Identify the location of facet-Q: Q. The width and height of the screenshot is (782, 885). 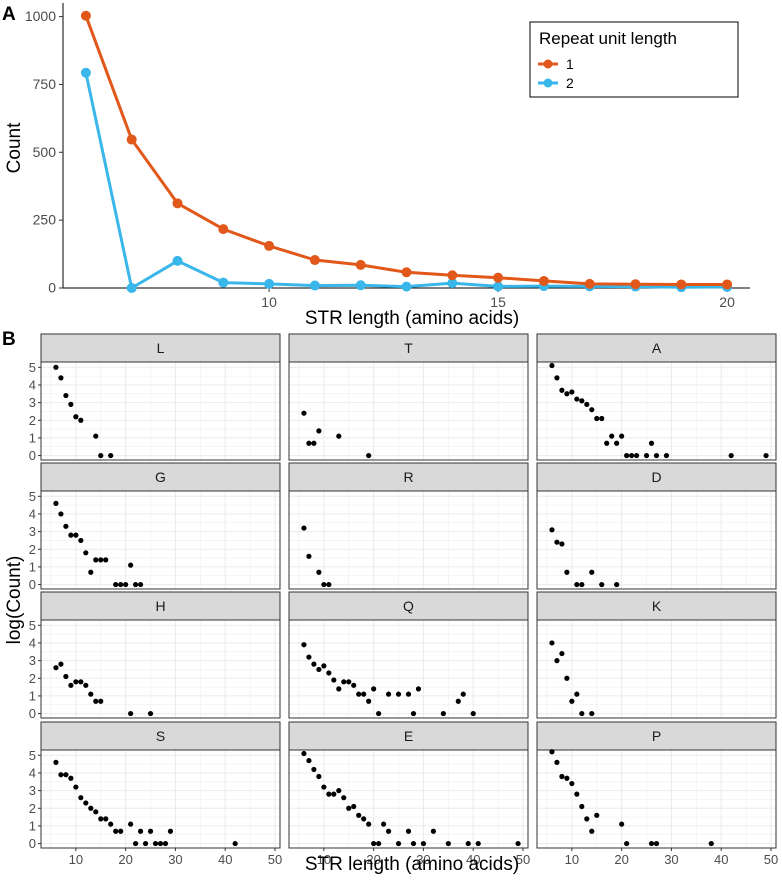
(408, 655).